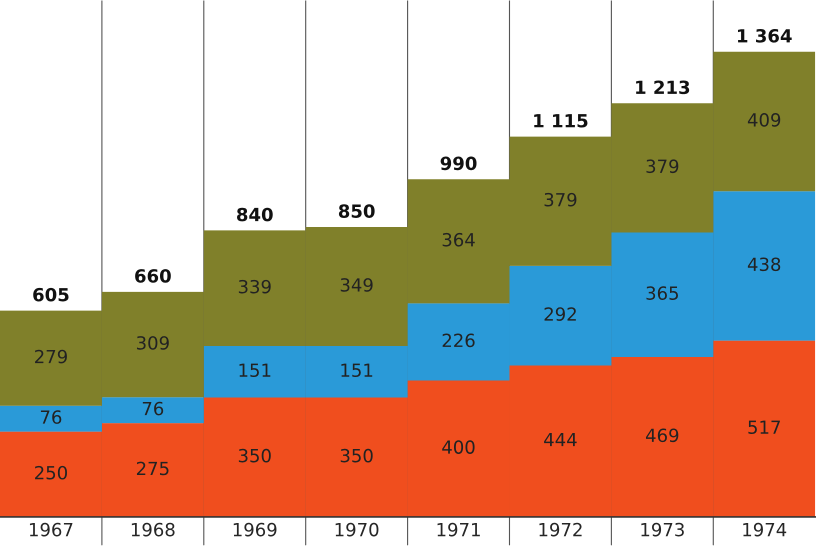  What do you see at coordinates (153, 276) in the screenshot?
I see `total-label: 660` at bounding box center [153, 276].